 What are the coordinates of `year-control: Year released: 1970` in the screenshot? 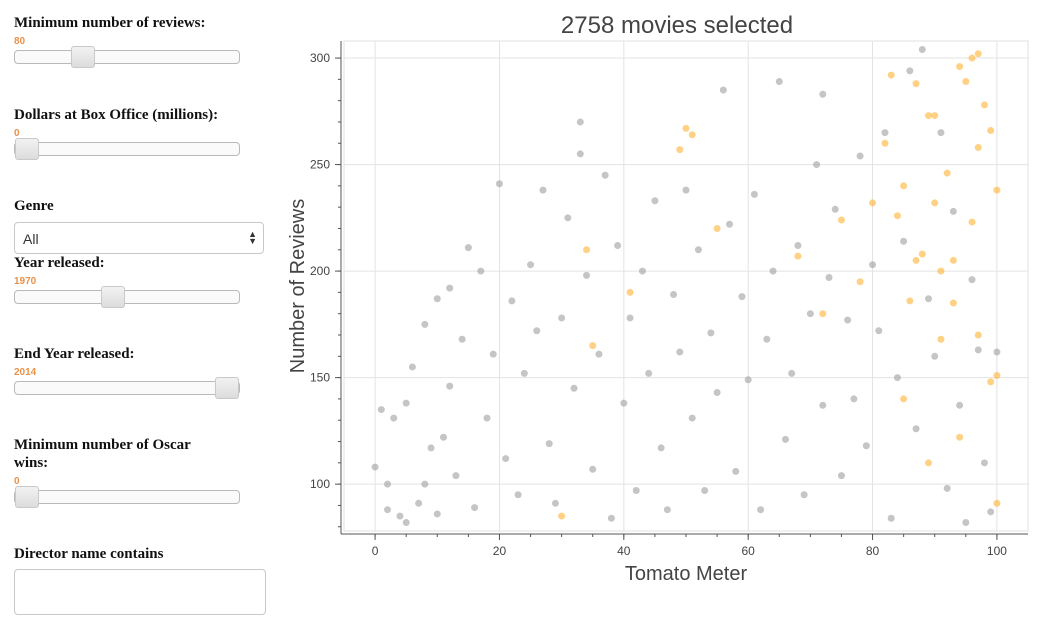 It's located at (128, 281).